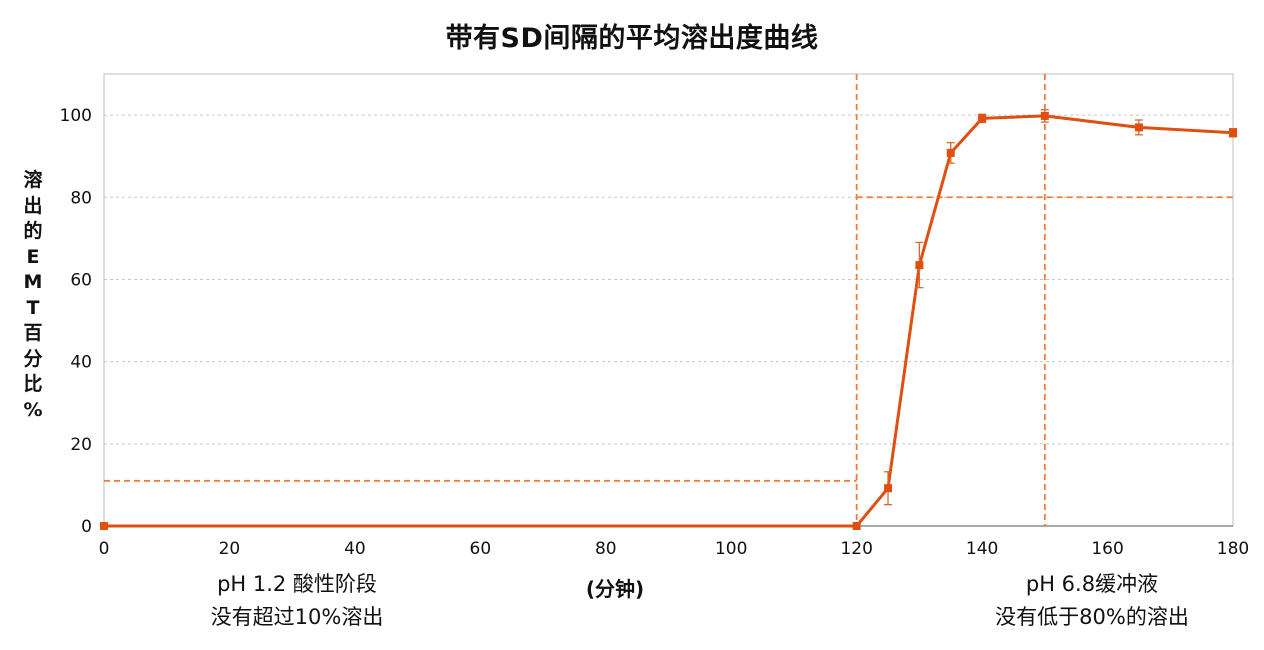 This screenshot has height=650, width=1264. Describe the element at coordinates (481, 549) in the screenshot. I see `x-tick-label: 60` at that location.